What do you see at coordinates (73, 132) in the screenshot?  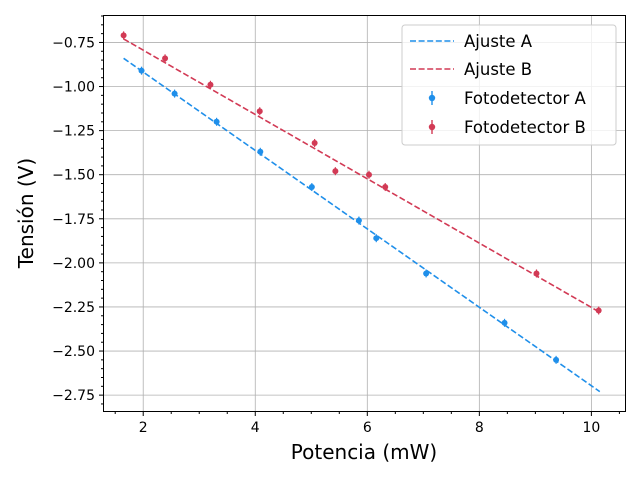 I see `y-tick-label: −1.25` at bounding box center [73, 132].